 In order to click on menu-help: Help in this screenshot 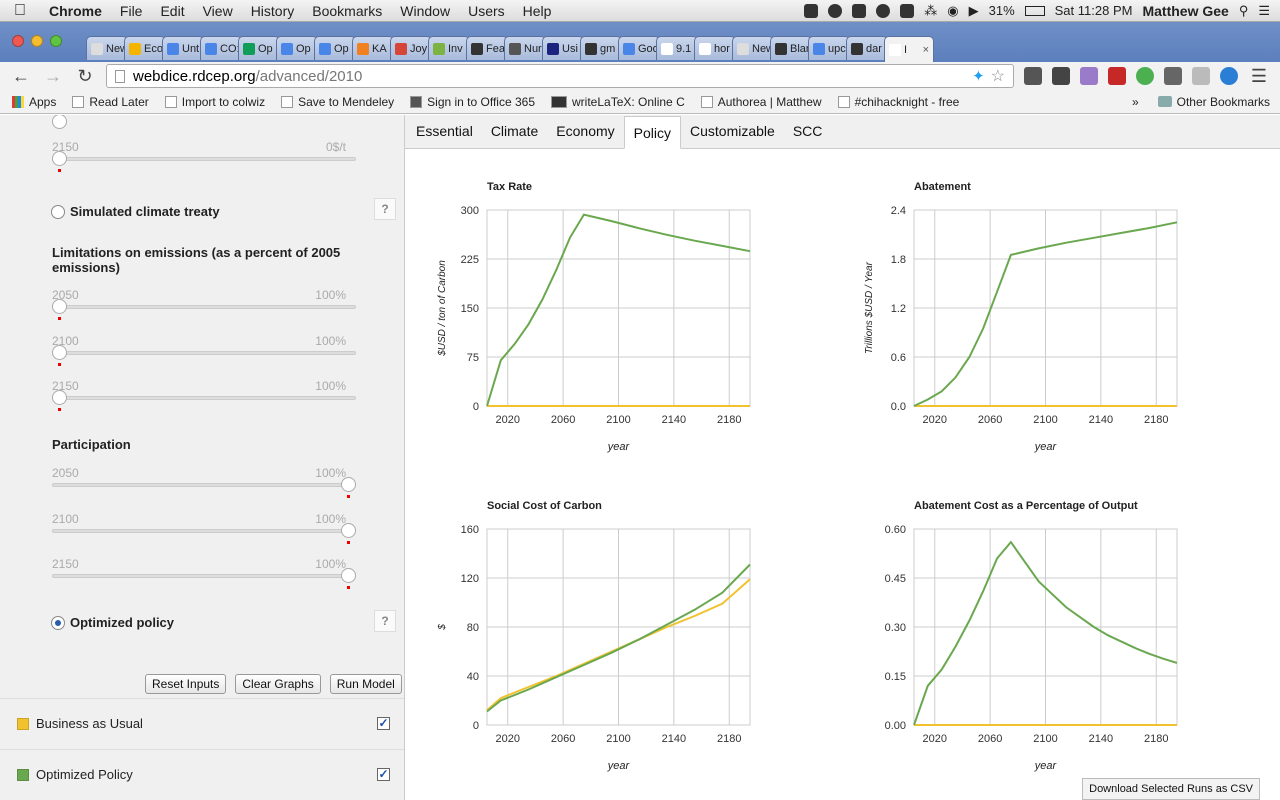, I will do `click(537, 10)`.